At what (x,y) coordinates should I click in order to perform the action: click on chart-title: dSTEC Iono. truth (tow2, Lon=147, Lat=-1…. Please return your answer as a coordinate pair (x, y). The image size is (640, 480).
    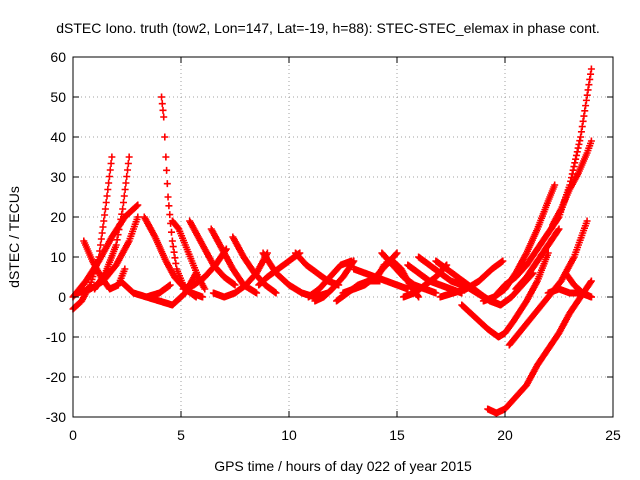
    Looking at the image, I should click on (328, 28).